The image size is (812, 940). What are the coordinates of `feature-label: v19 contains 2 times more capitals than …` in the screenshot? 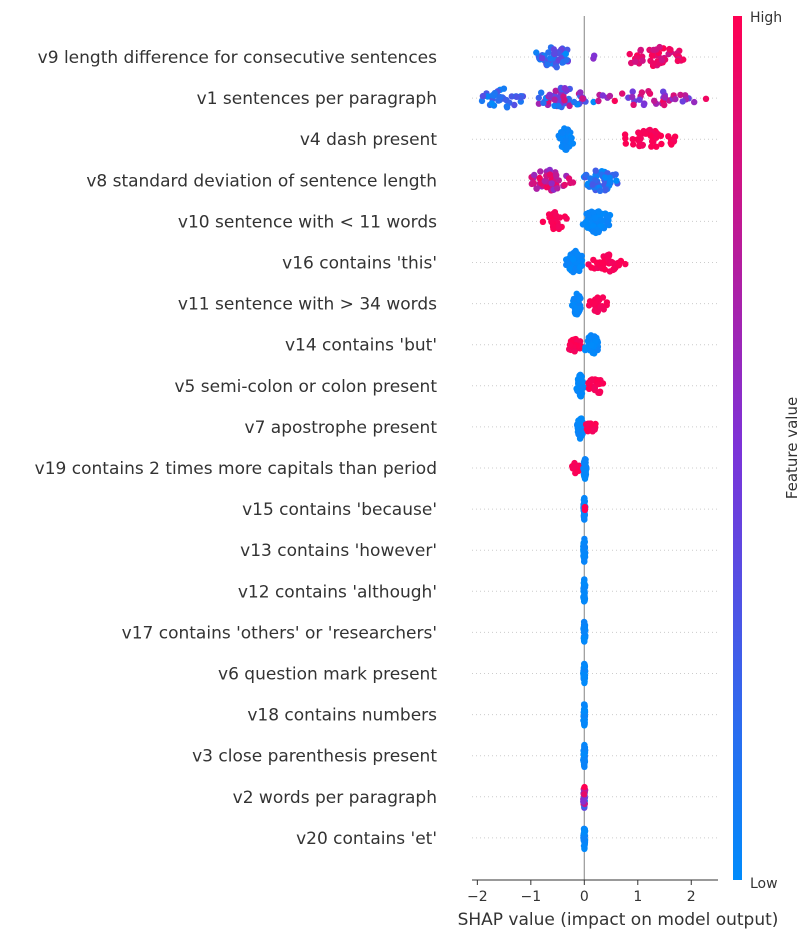 It's located at (236, 469).